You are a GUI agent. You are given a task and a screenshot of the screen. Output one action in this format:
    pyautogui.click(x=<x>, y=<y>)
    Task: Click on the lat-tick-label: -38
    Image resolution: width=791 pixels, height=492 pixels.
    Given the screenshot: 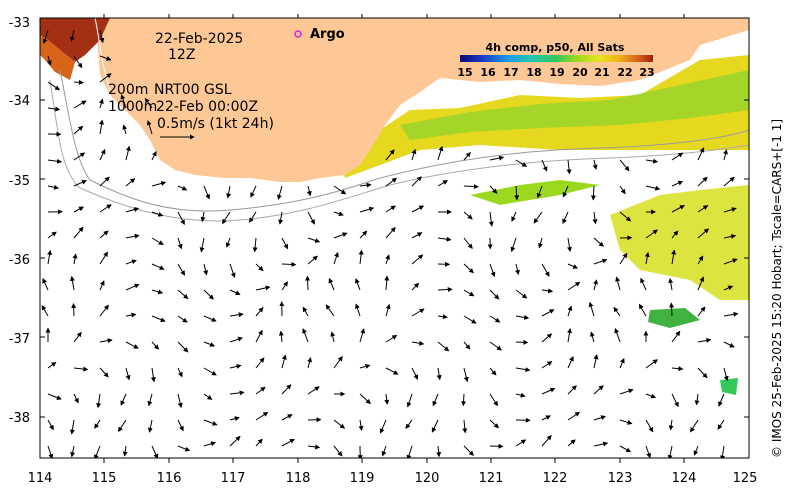 What is the action you would take?
    pyautogui.click(x=19, y=418)
    